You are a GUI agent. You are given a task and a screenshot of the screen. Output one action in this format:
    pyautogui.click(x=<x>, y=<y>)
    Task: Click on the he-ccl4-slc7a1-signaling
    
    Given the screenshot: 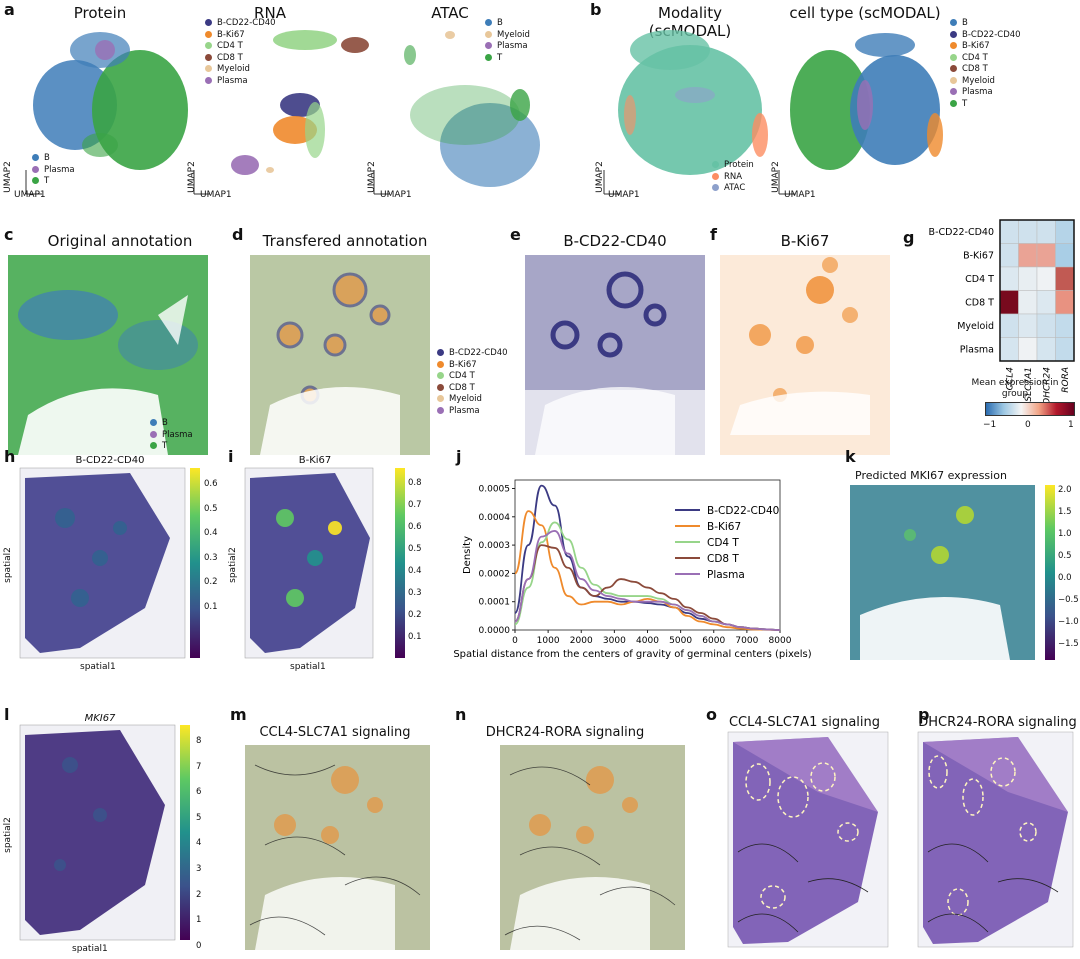 What is the action you would take?
    pyautogui.click(x=808, y=839)
    